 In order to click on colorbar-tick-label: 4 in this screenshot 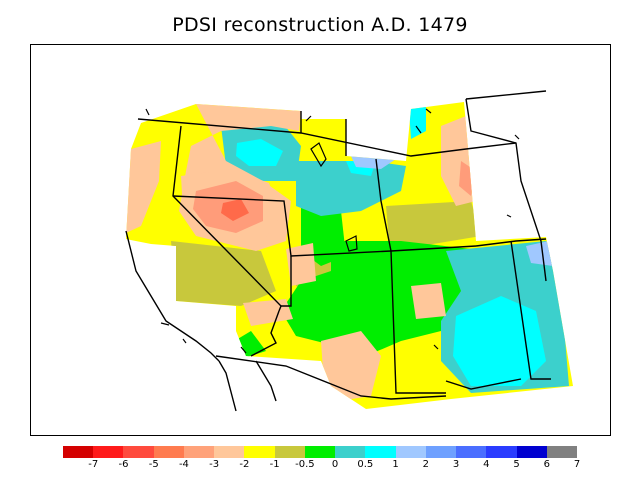, I will do `click(486, 464)`.